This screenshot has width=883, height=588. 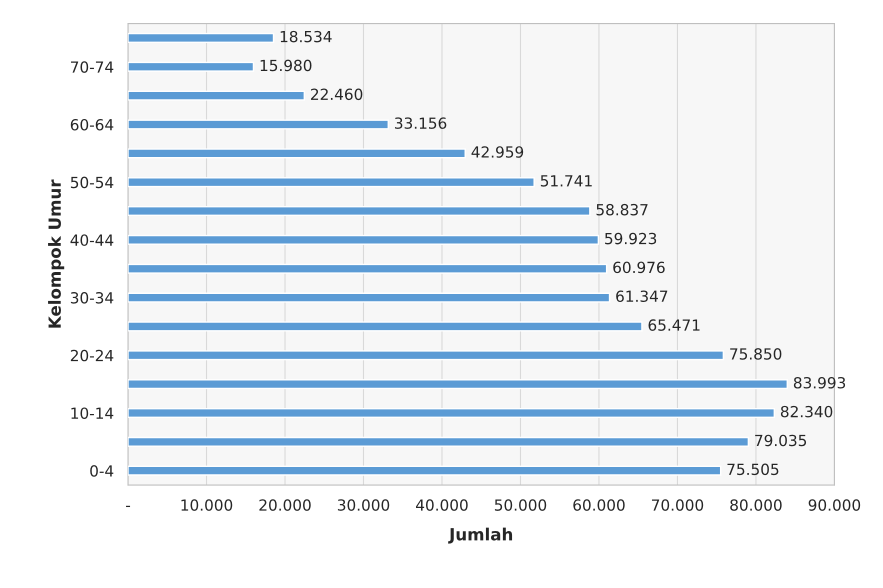 What do you see at coordinates (566, 181) in the screenshot?
I see `data-label: 51.741` at bounding box center [566, 181].